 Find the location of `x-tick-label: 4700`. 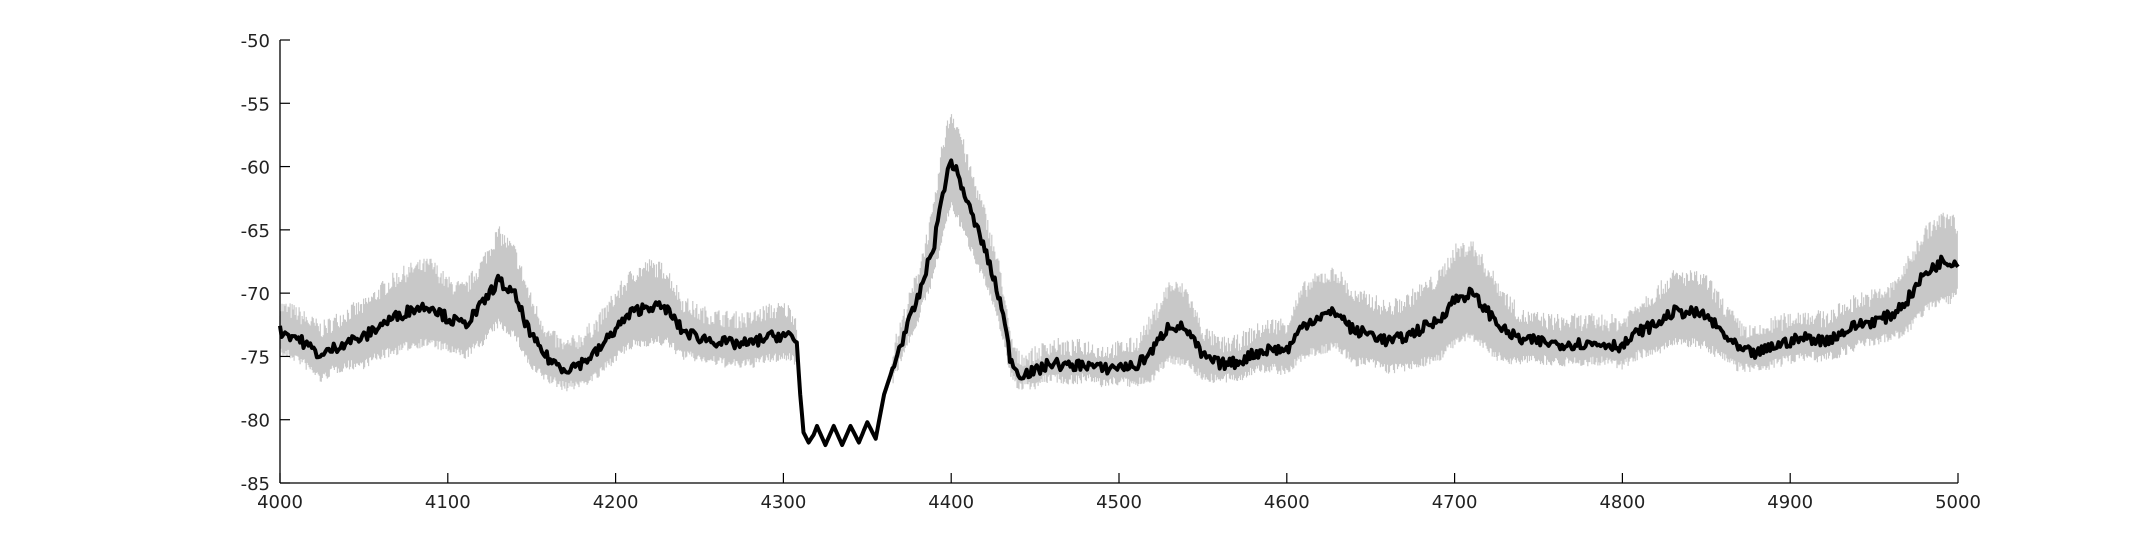

x-tick-label: 4700 is located at coordinates (1455, 502).